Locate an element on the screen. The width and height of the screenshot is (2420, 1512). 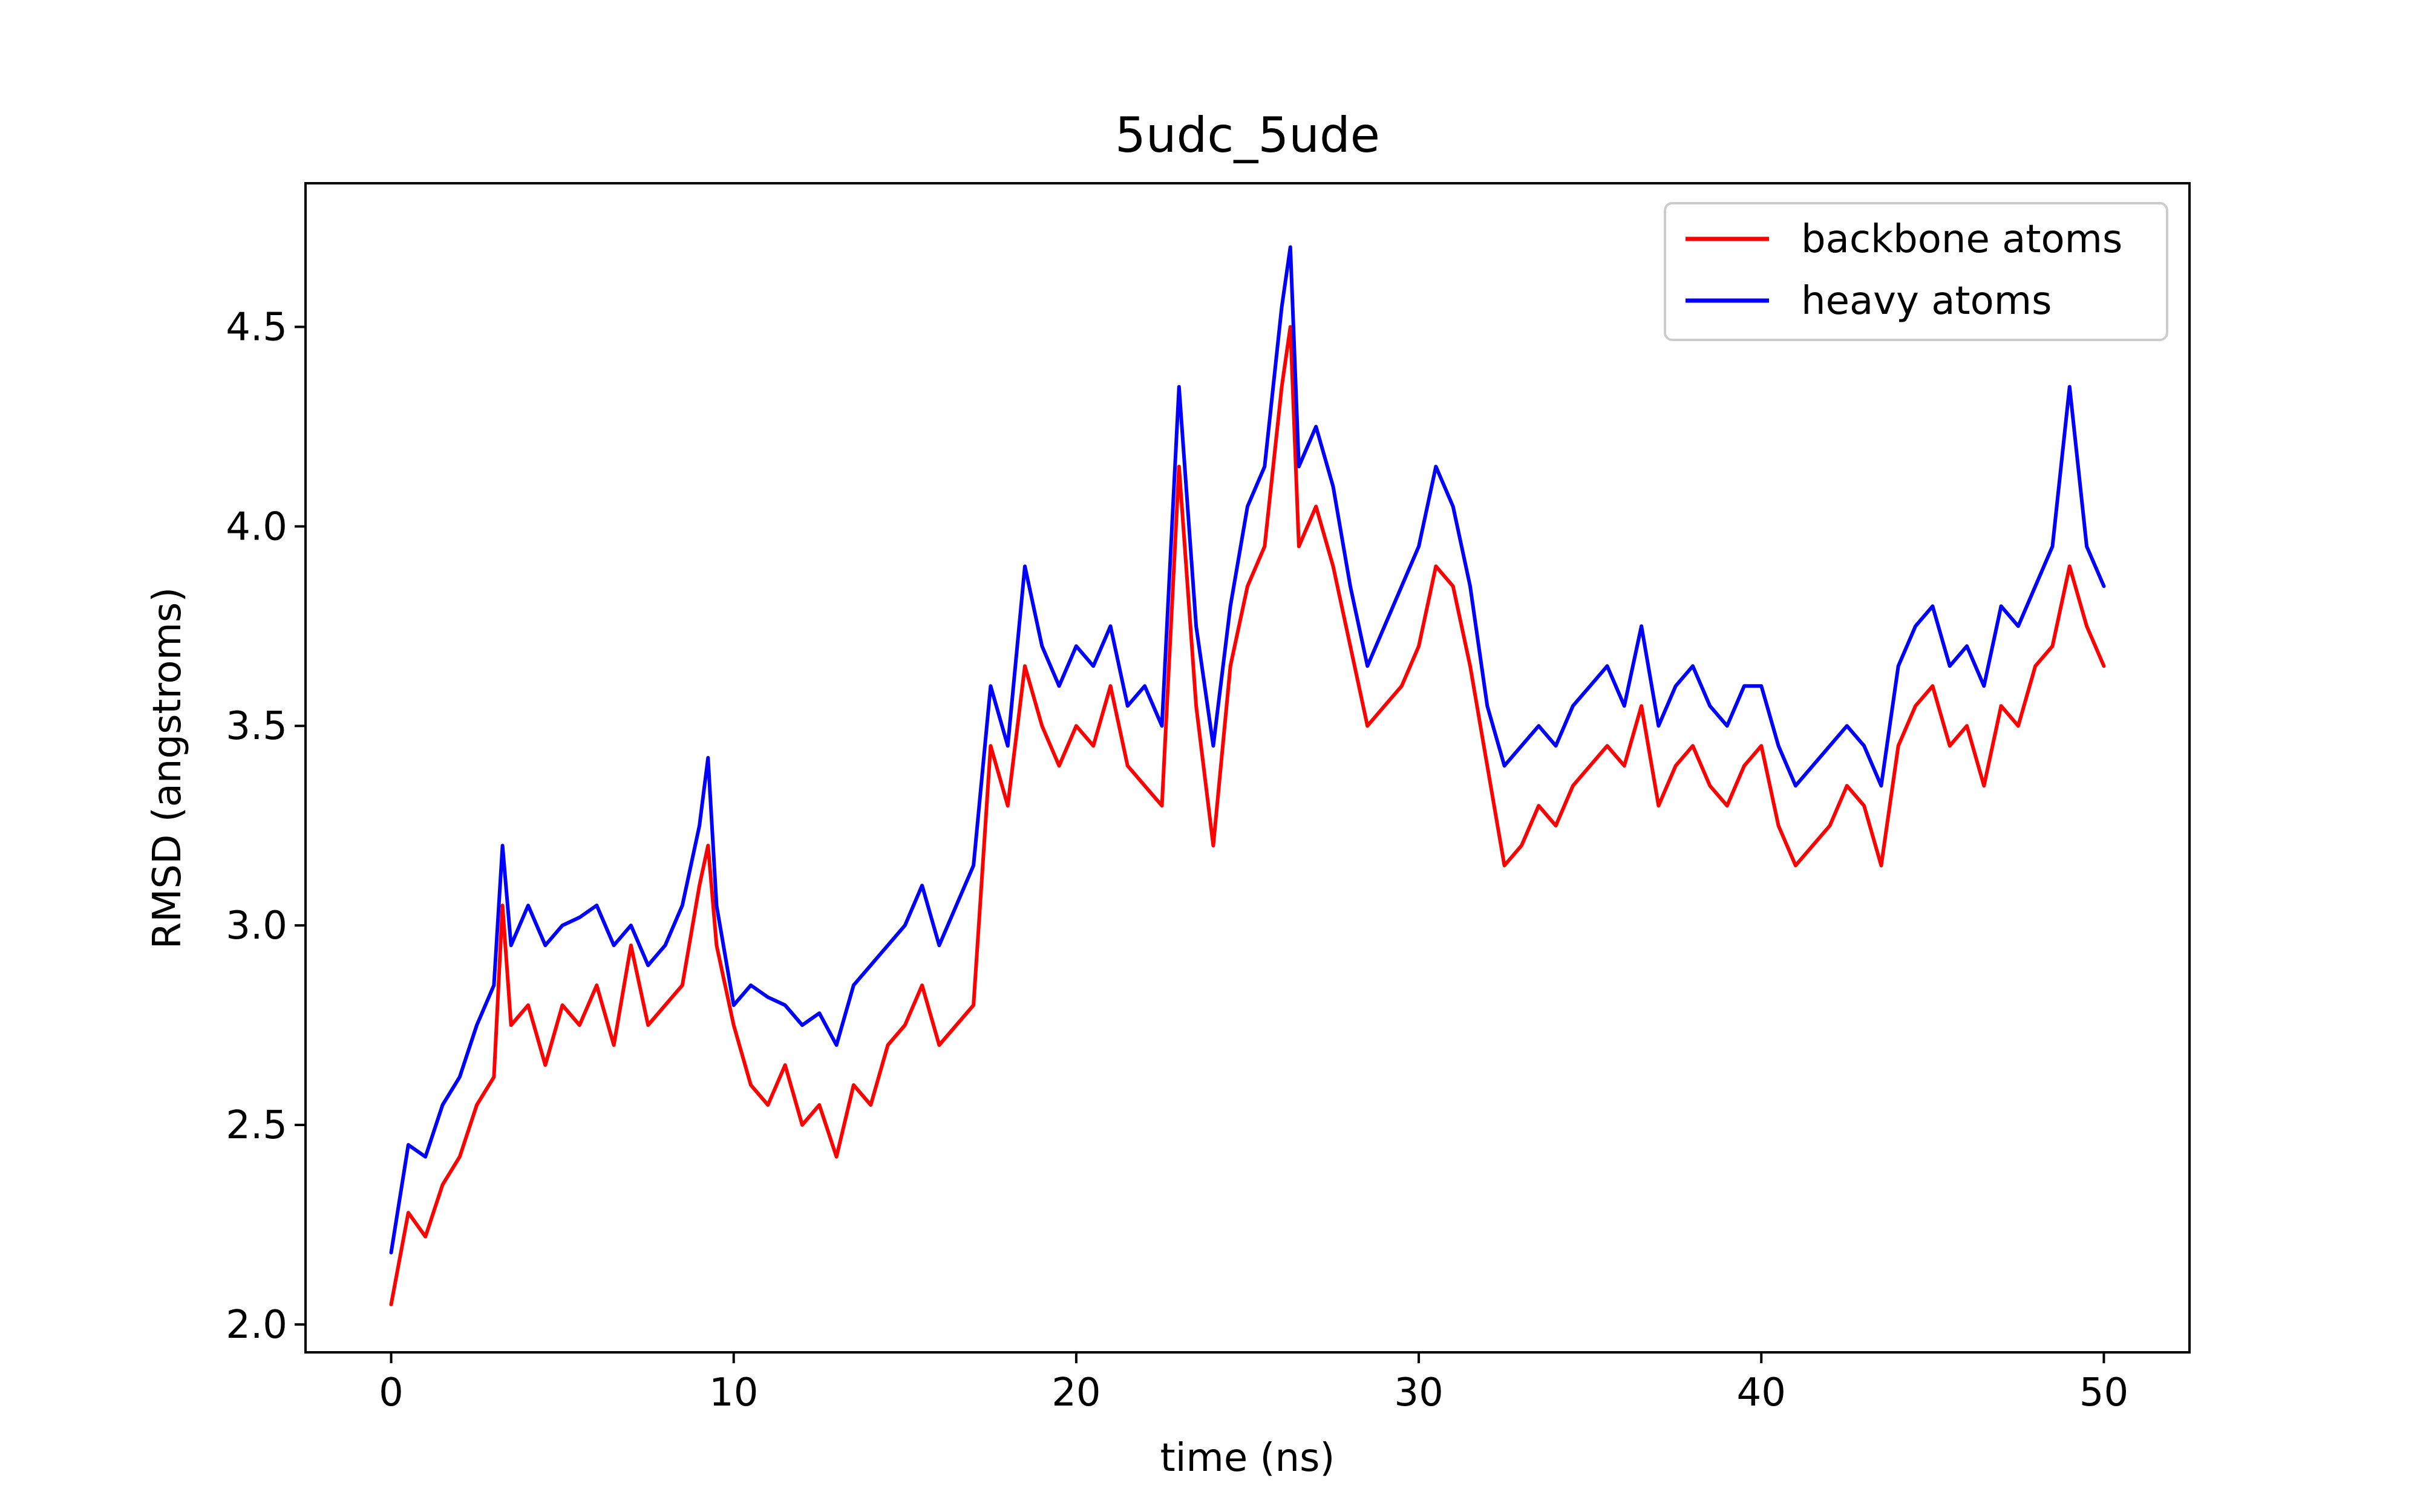
legend-label-heavy-atoms: heavy atoms is located at coordinates (1926, 301).